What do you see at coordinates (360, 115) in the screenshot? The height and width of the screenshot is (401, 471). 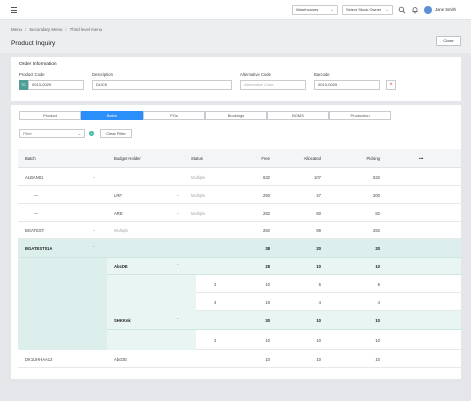 I see `tab-production: Production` at bounding box center [360, 115].